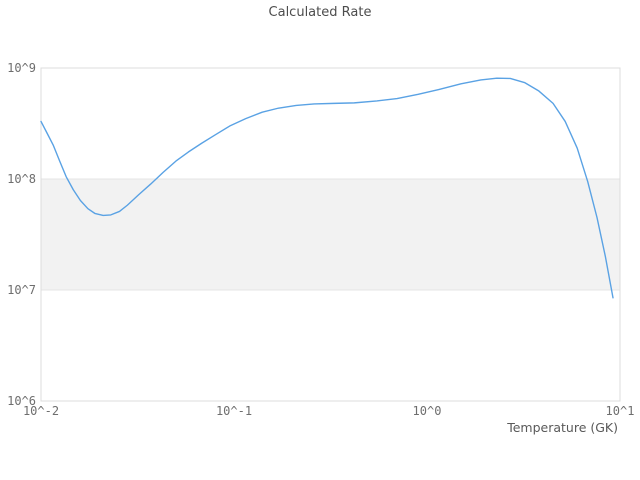 This screenshot has width=640, height=480. Describe the element at coordinates (427, 411) in the screenshot. I see `x-tick-label: 10^0` at that location.